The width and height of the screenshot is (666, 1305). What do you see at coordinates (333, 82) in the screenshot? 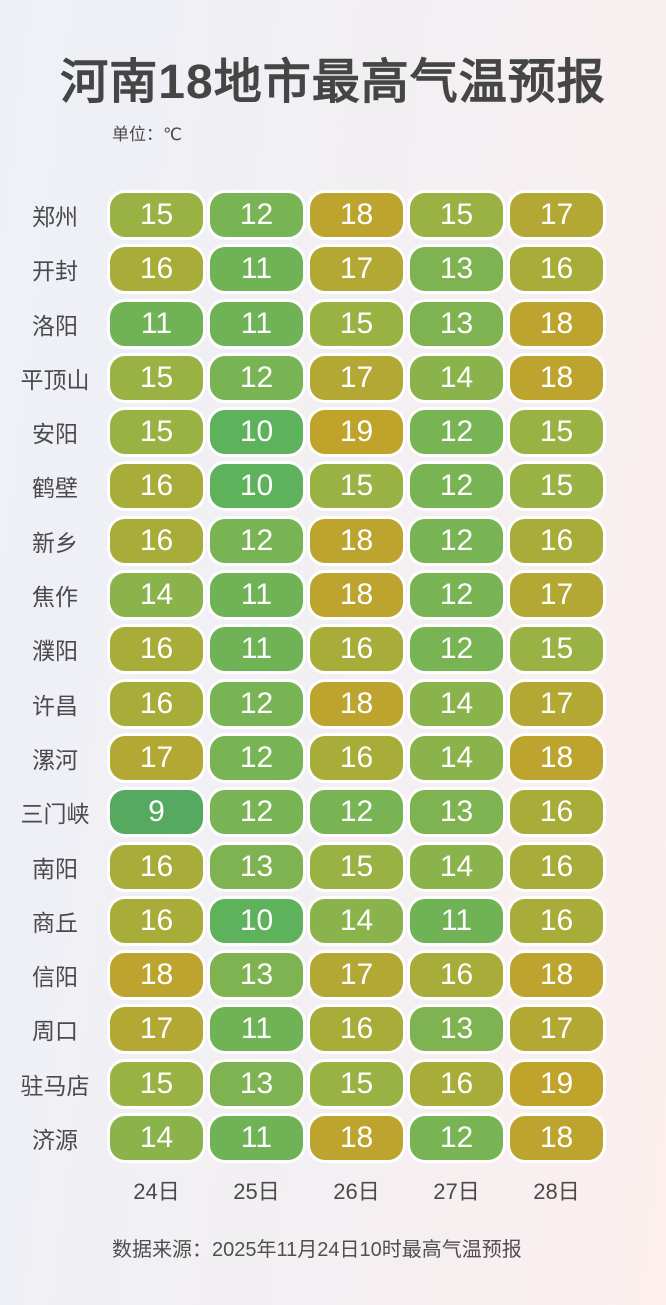
I see `page-title: 河南18地市最高气温预报` at bounding box center [333, 82].